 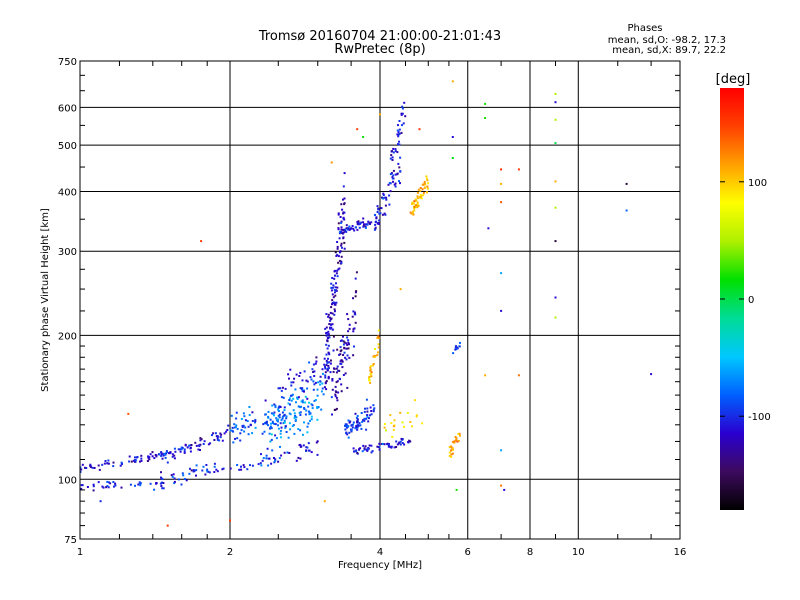 What do you see at coordinates (745, 300) in the screenshot?
I see `colorbar-ticks: 100 0 -100` at bounding box center [745, 300].